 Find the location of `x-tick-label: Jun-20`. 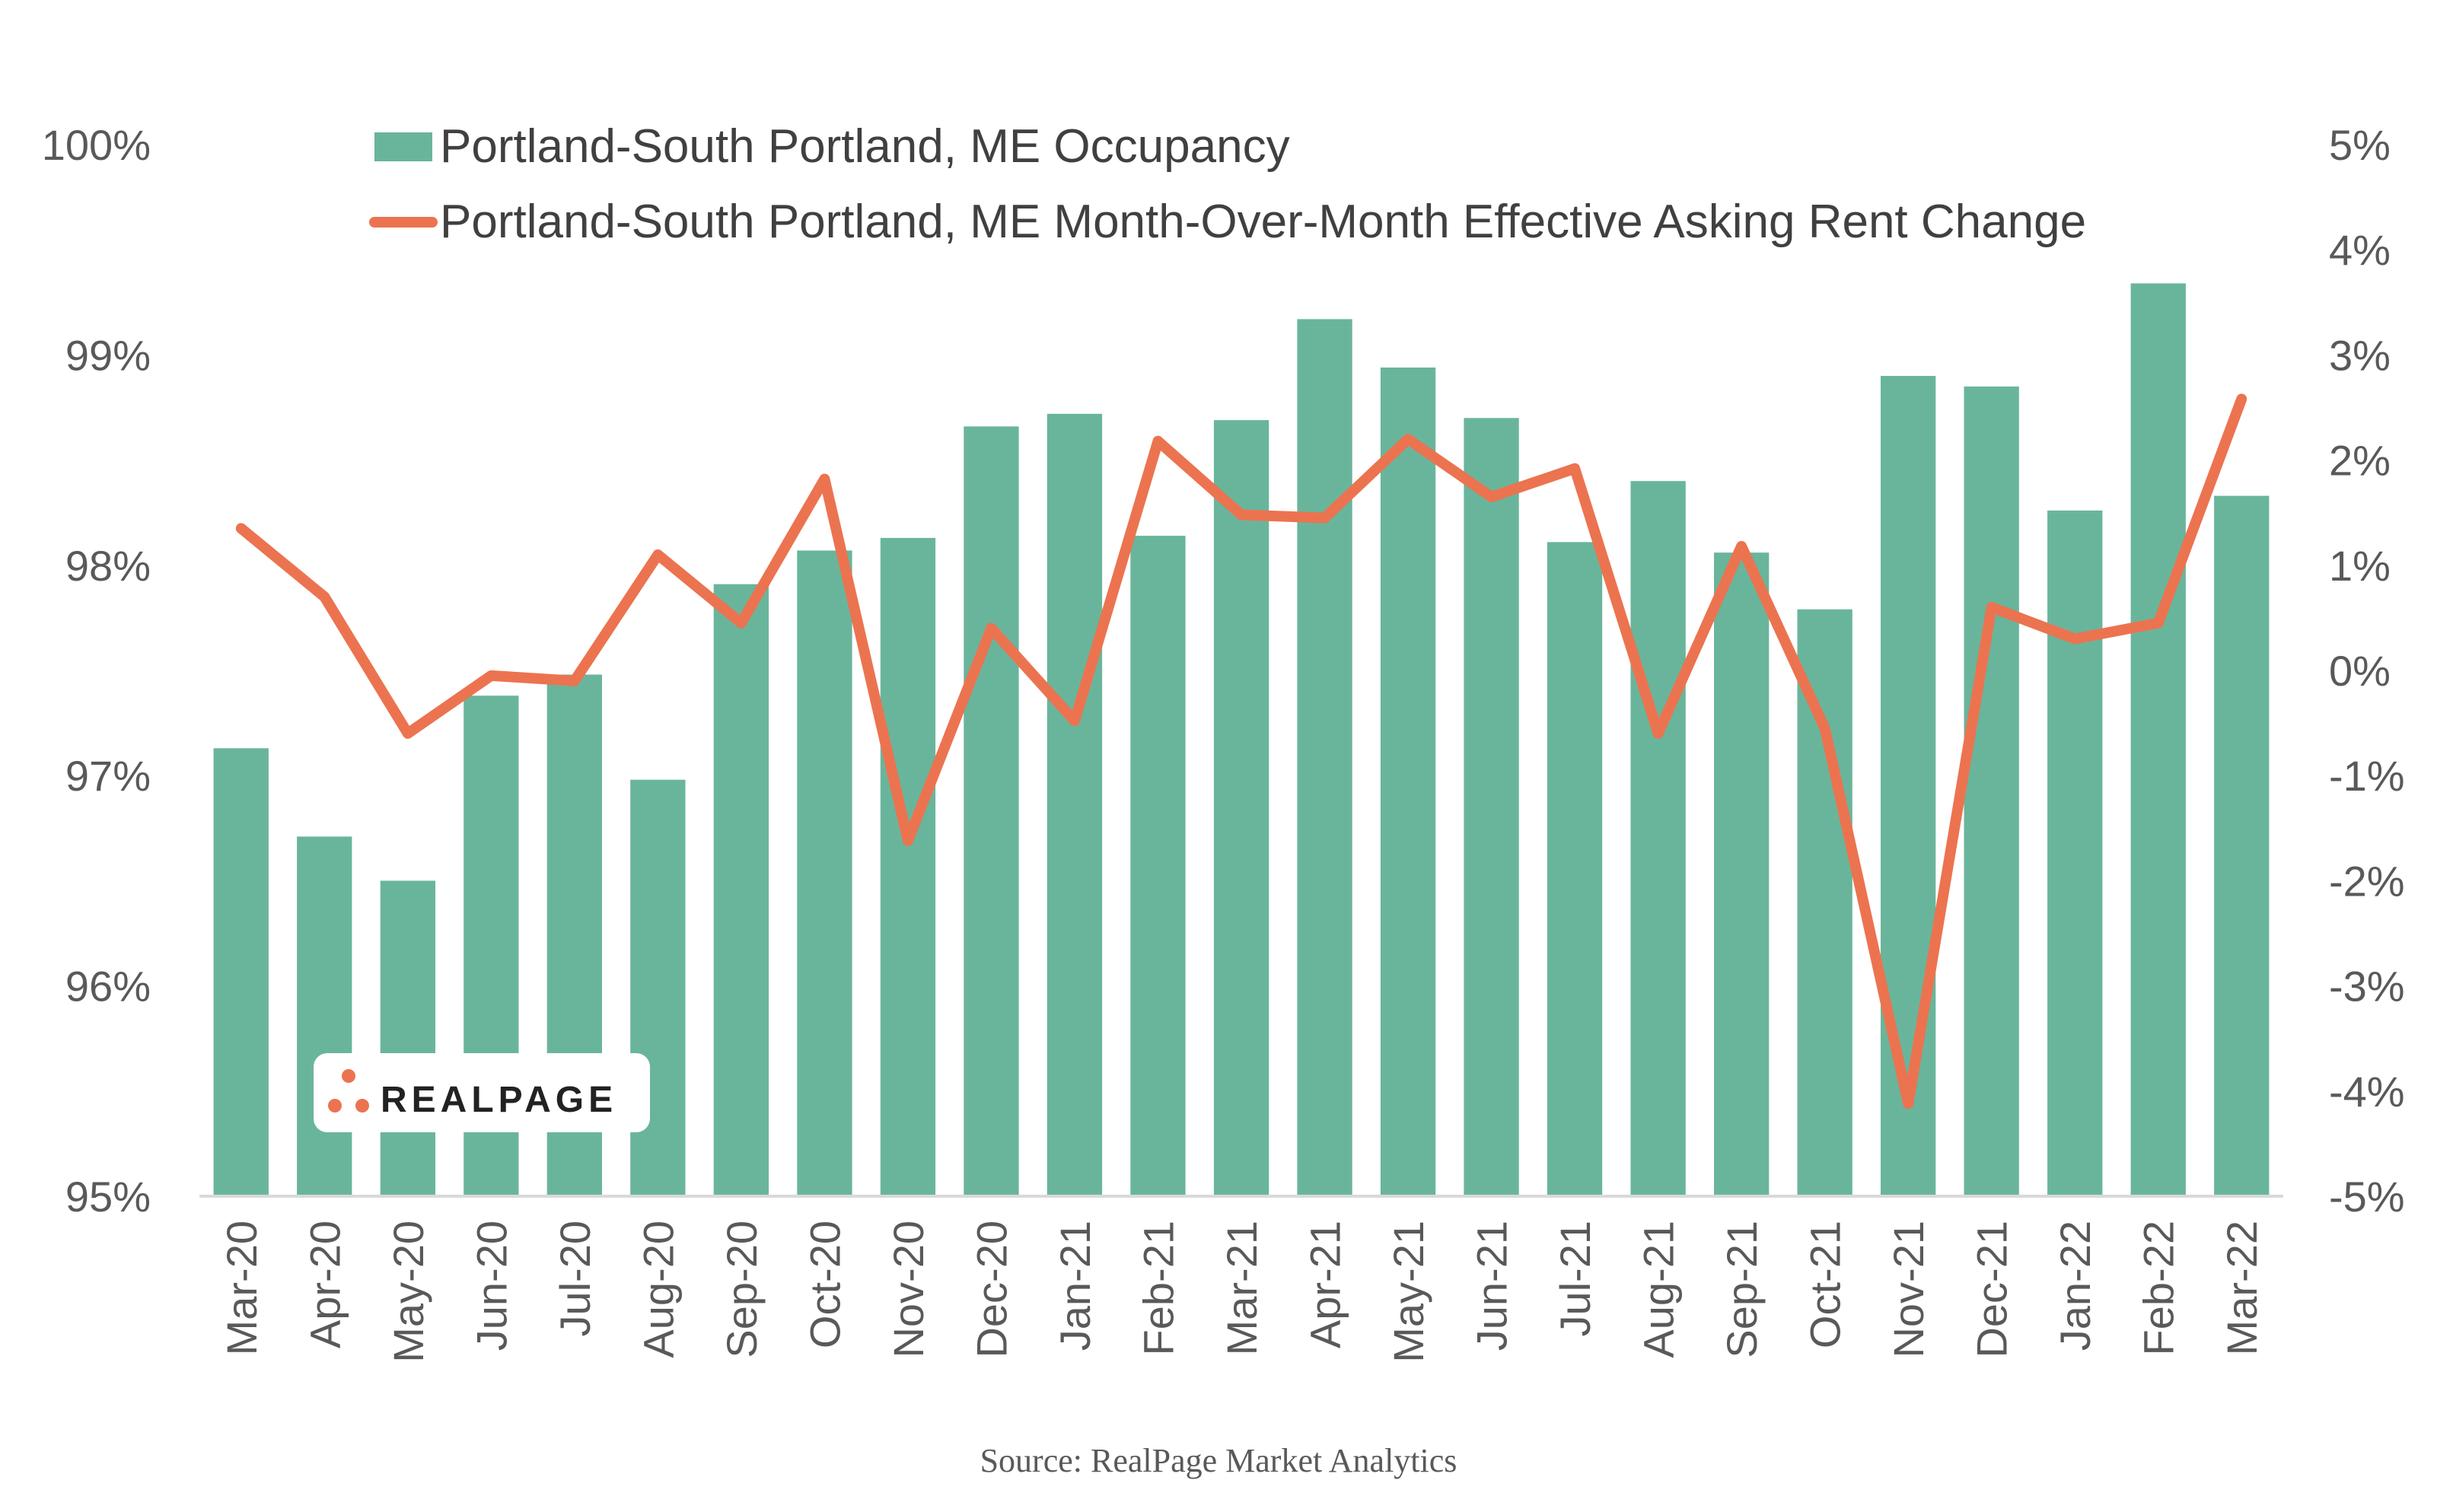

x-tick-label: Jun-20 is located at coordinates (491, 1286).